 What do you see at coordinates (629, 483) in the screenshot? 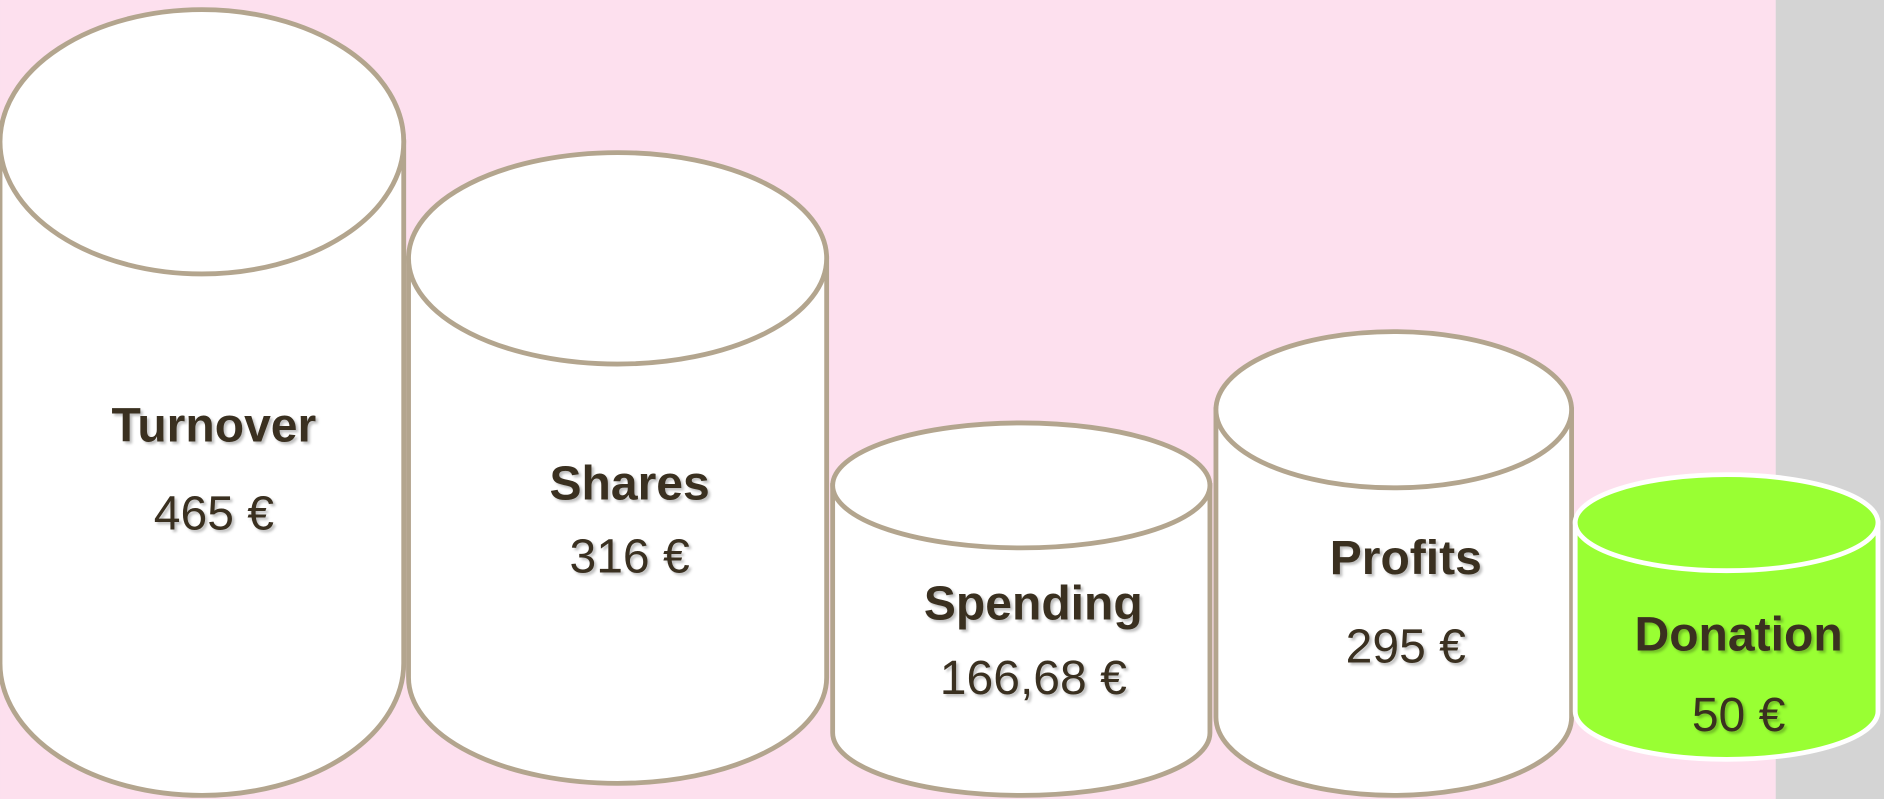
I see `node-label: Shares` at bounding box center [629, 483].